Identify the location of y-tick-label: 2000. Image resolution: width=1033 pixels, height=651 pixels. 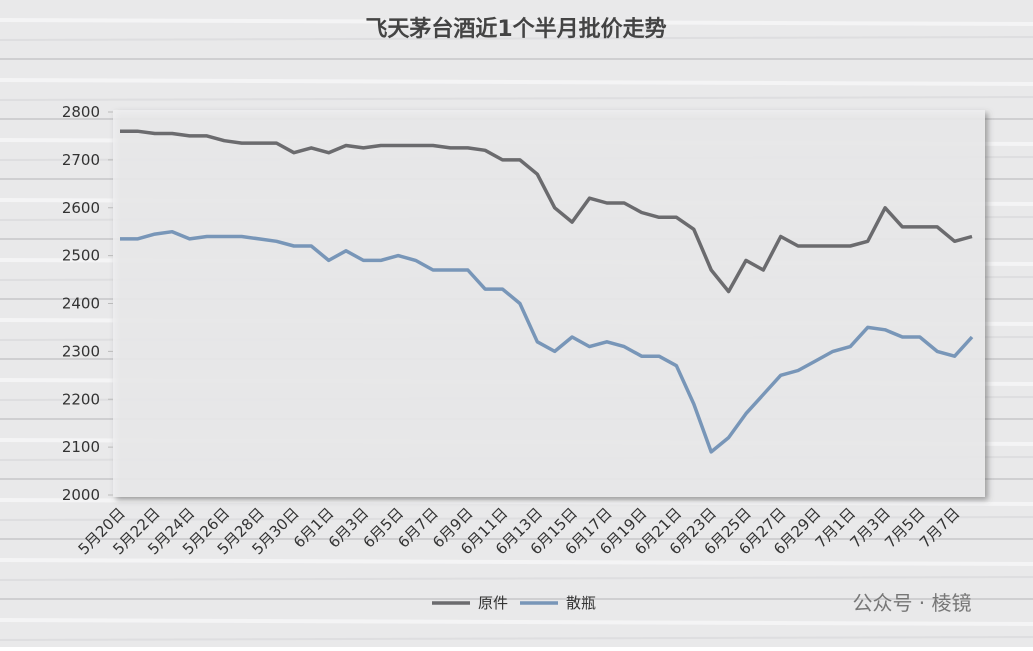
(81, 495).